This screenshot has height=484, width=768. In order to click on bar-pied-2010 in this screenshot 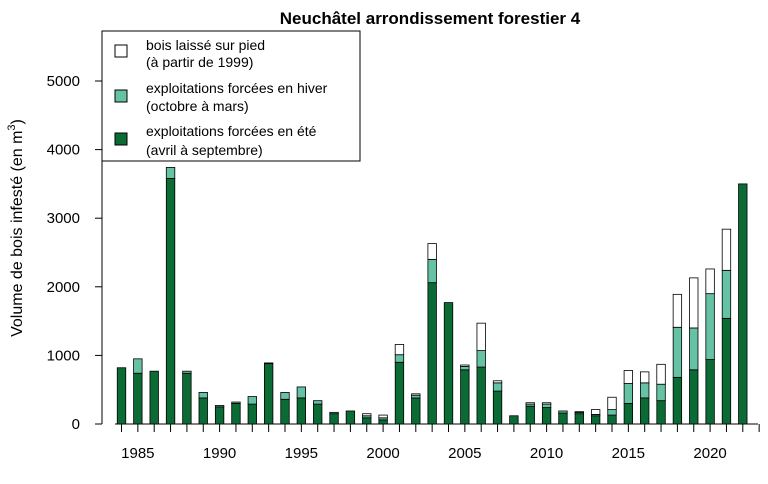, I will do `click(546, 403)`.